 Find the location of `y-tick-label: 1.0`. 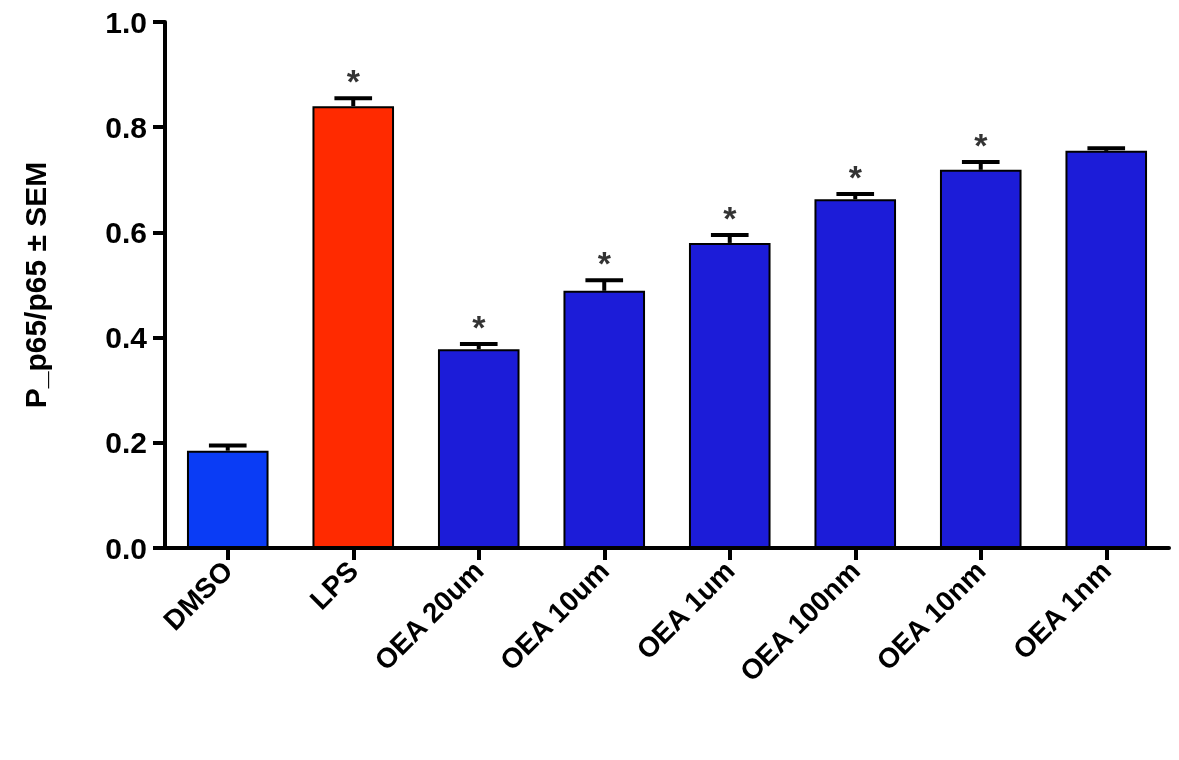

y-tick-label: 1.0 is located at coordinates (126, 22).